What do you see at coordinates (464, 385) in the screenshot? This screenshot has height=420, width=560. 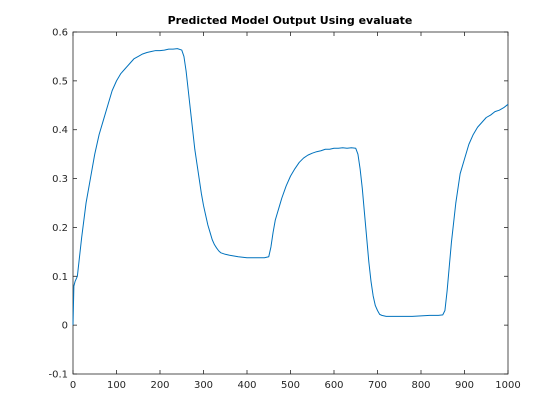 I see `x-tick-label: 900` at bounding box center [464, 385].